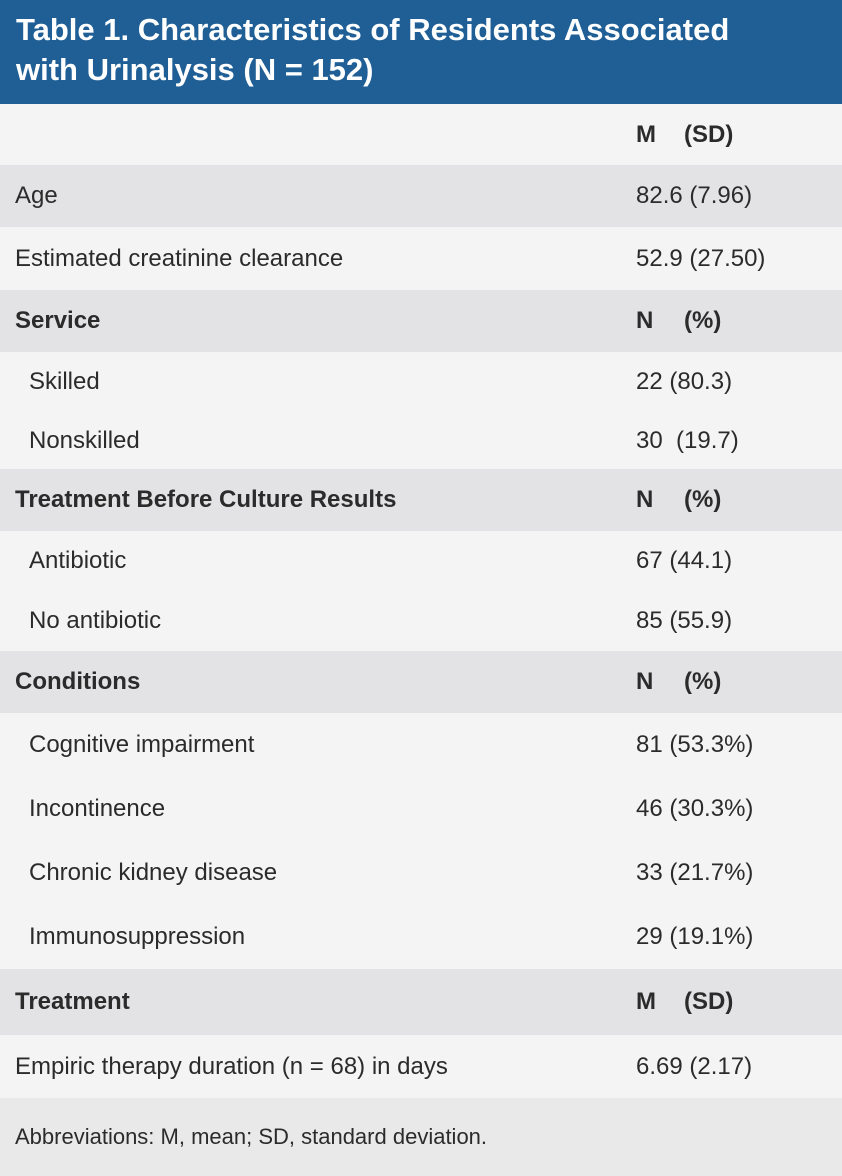 This screenshot has height=1176, width=842. Describe the element at coordinates (421, 321) in the screenshot. I see `section-header-service: Service N (%)` at that location.